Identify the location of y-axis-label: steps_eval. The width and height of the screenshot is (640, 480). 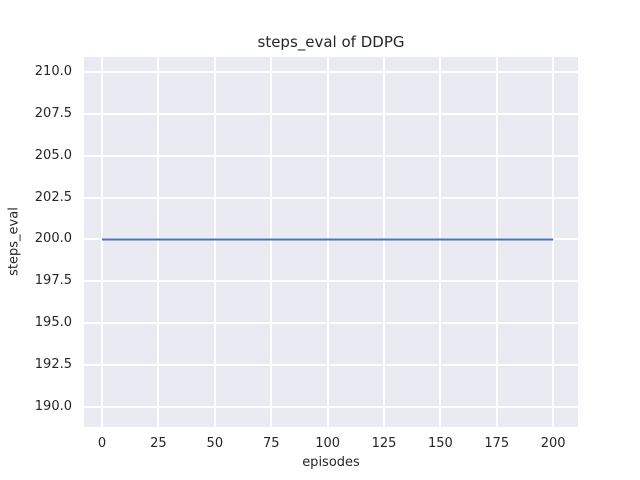
(14, 241).